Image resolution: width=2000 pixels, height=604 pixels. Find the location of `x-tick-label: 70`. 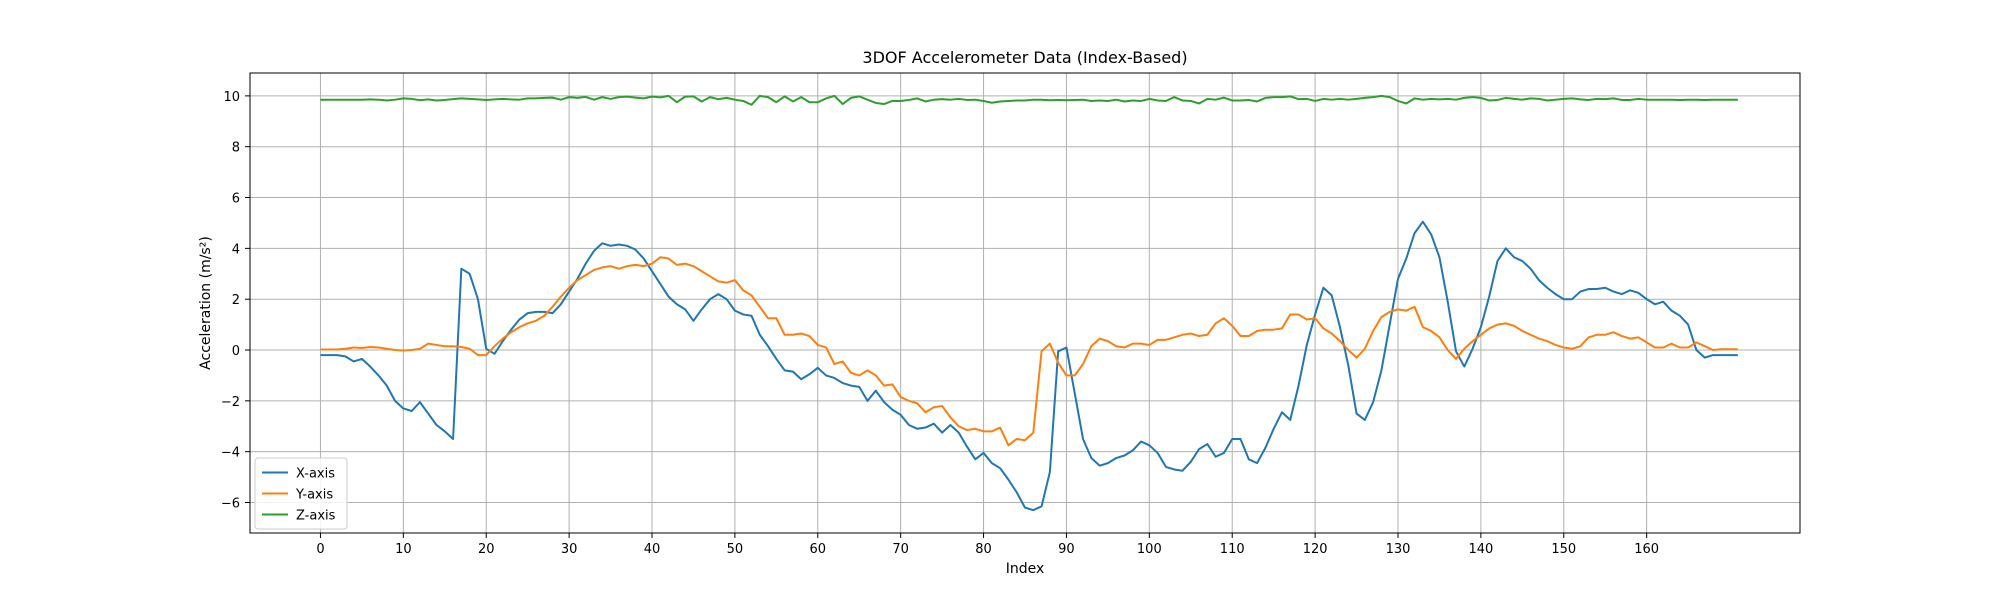

x-tick-label: 70 is located at coordinates (900, 549).